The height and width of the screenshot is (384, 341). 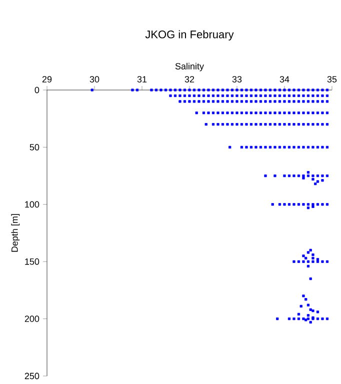 I want to click on y-tick-label: 200, so click(x=32, y=319).